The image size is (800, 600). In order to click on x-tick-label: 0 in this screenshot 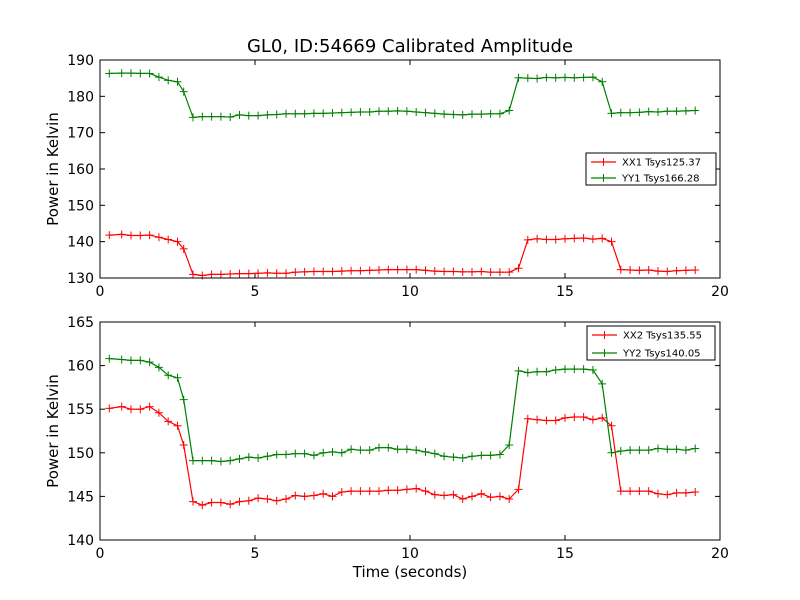, I will do `click(100, 292)`.